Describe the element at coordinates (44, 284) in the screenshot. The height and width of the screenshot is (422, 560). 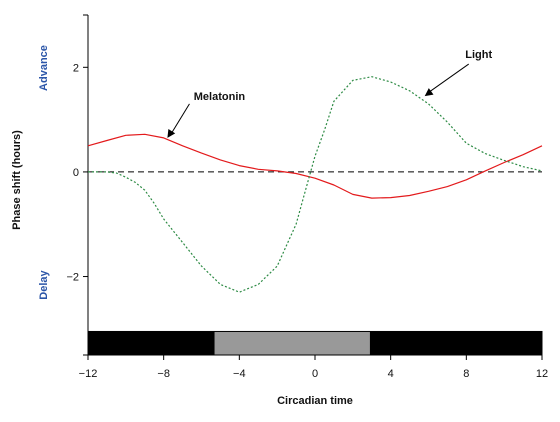
I see `delay-label: Delay` at that location.